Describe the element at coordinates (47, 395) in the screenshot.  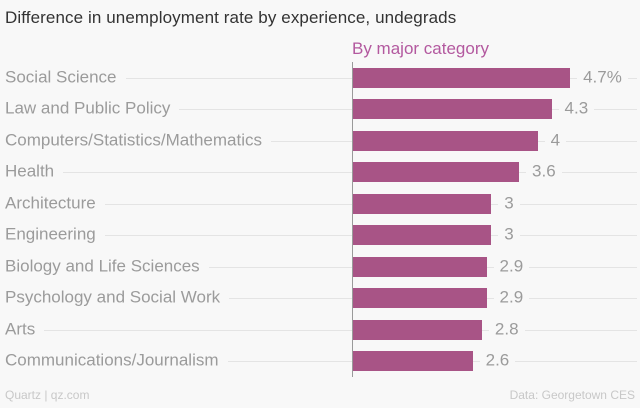
I see `footer-credit: Quartz | qz.com` at that location.